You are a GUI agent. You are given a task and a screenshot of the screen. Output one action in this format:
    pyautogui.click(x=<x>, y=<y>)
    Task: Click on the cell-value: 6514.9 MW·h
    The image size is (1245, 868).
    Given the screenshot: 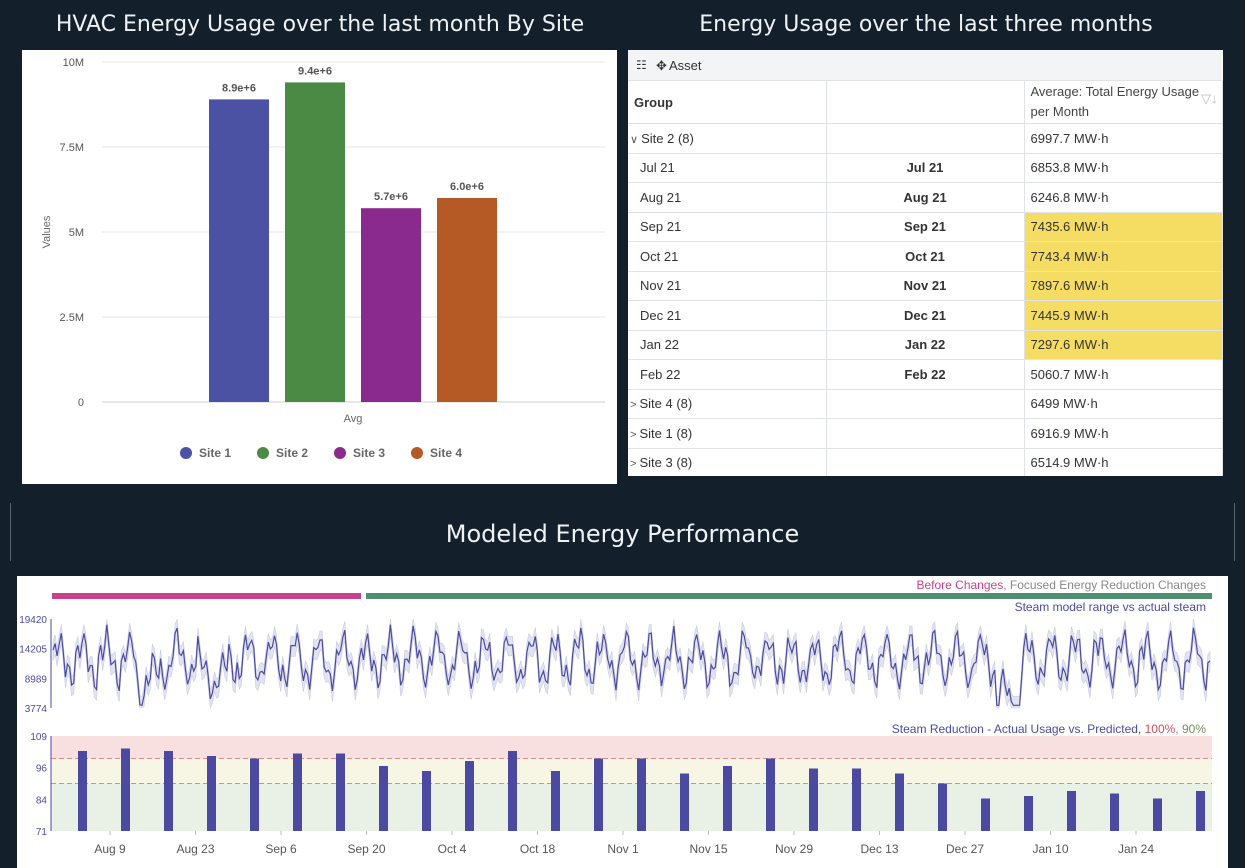 What is the action you would take?
    pyautogui.click(x=1123, y=462)
    